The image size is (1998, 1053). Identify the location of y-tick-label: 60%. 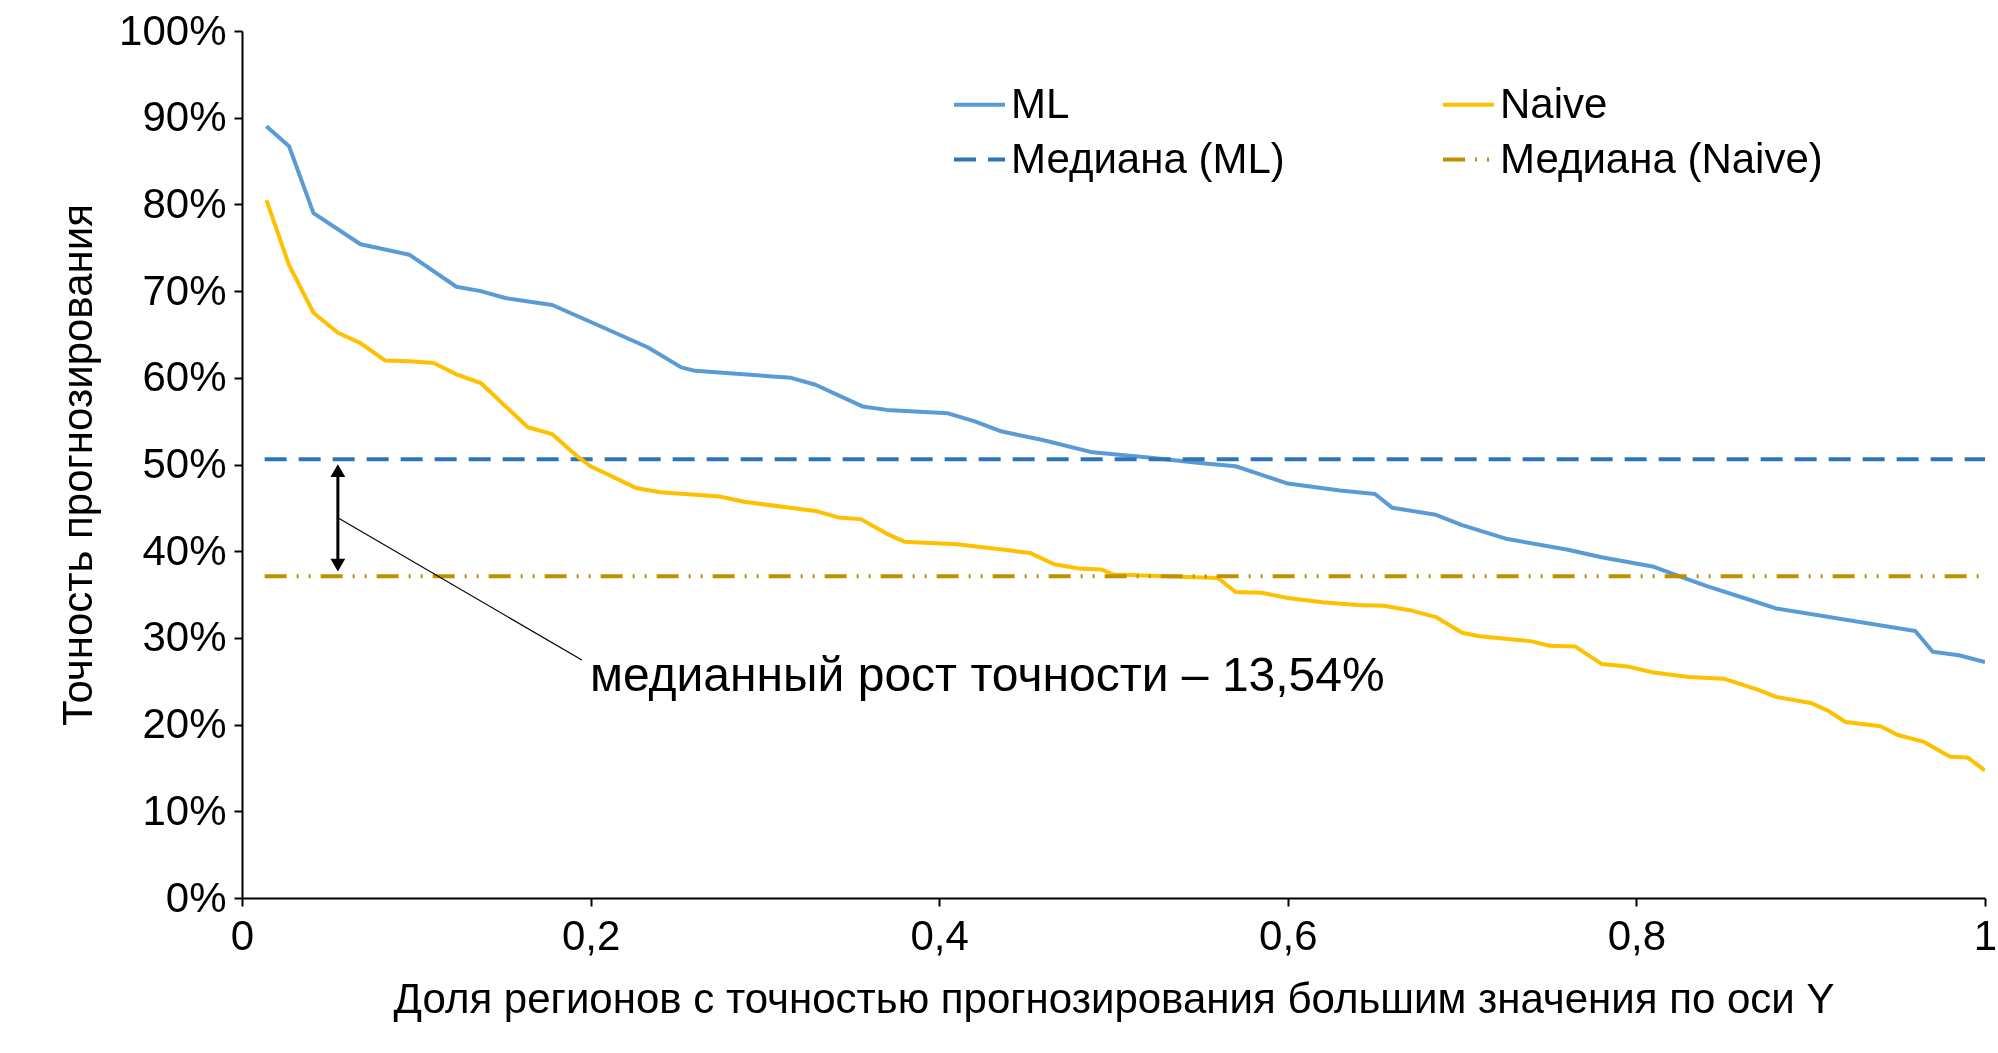
(184, 377).